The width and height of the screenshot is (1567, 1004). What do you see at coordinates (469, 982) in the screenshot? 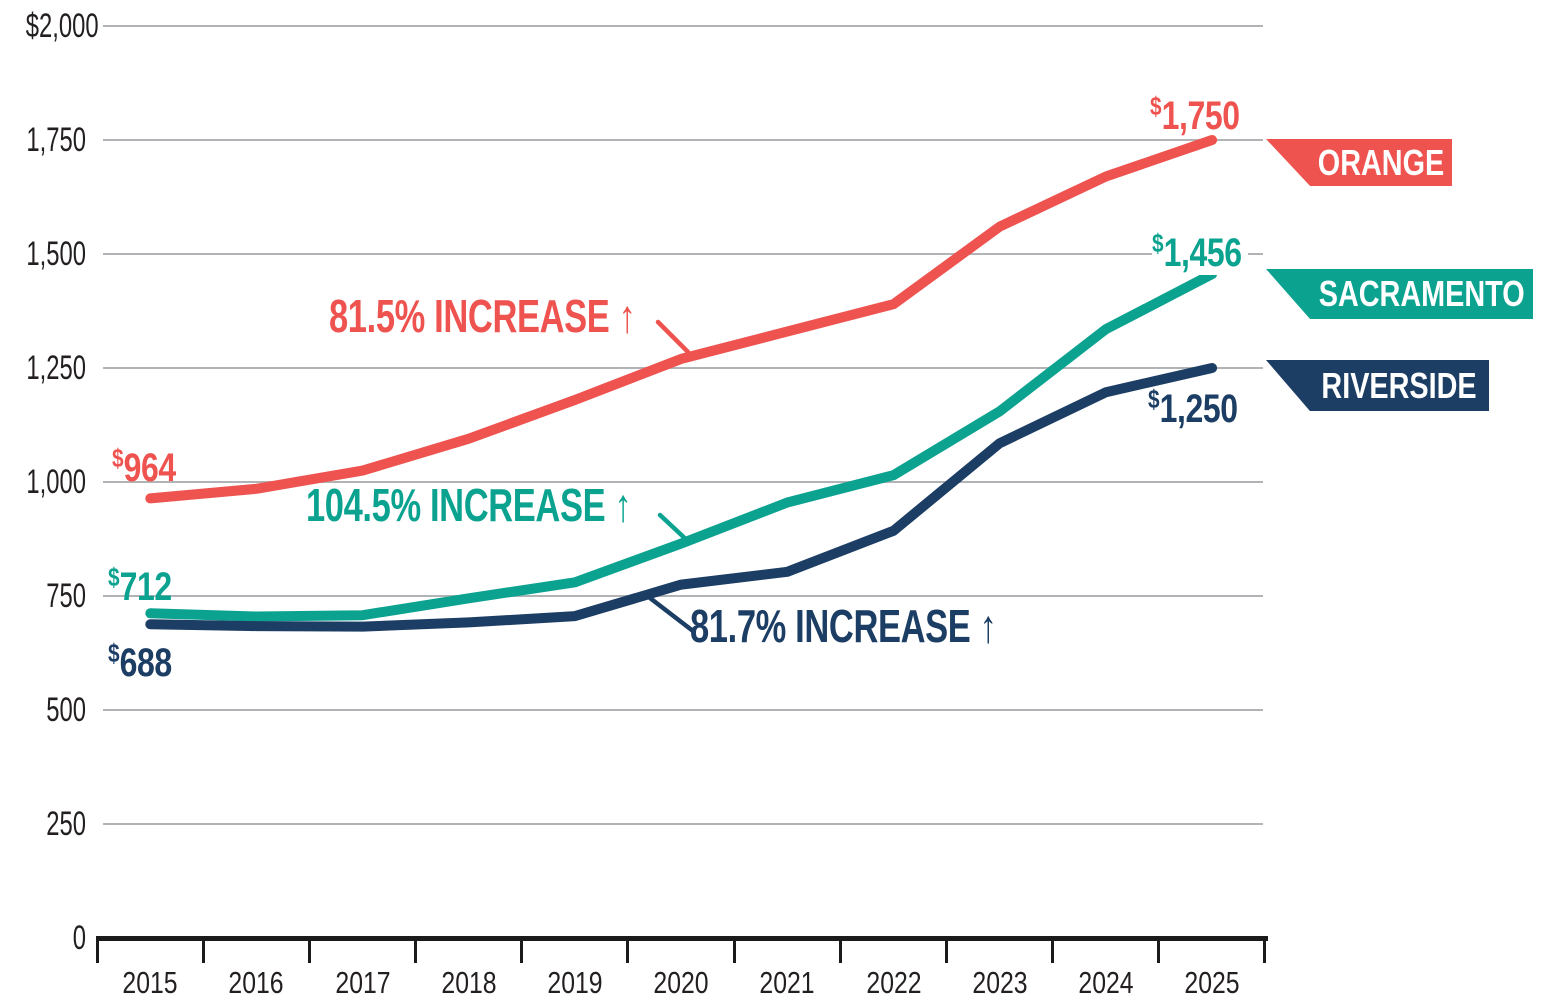
I see `x-tick-label-2018: 2018` at bounding box center [469, 982].